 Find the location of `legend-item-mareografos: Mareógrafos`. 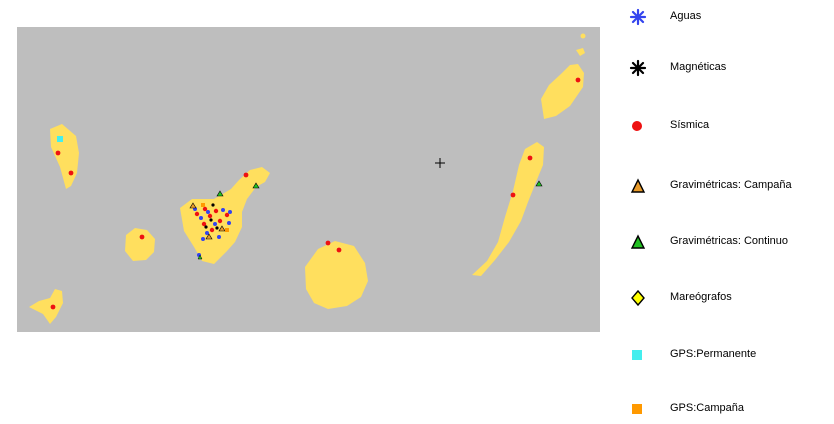

legend-item-mareografos: Mareógrafos is located at coordinates (731, 298).